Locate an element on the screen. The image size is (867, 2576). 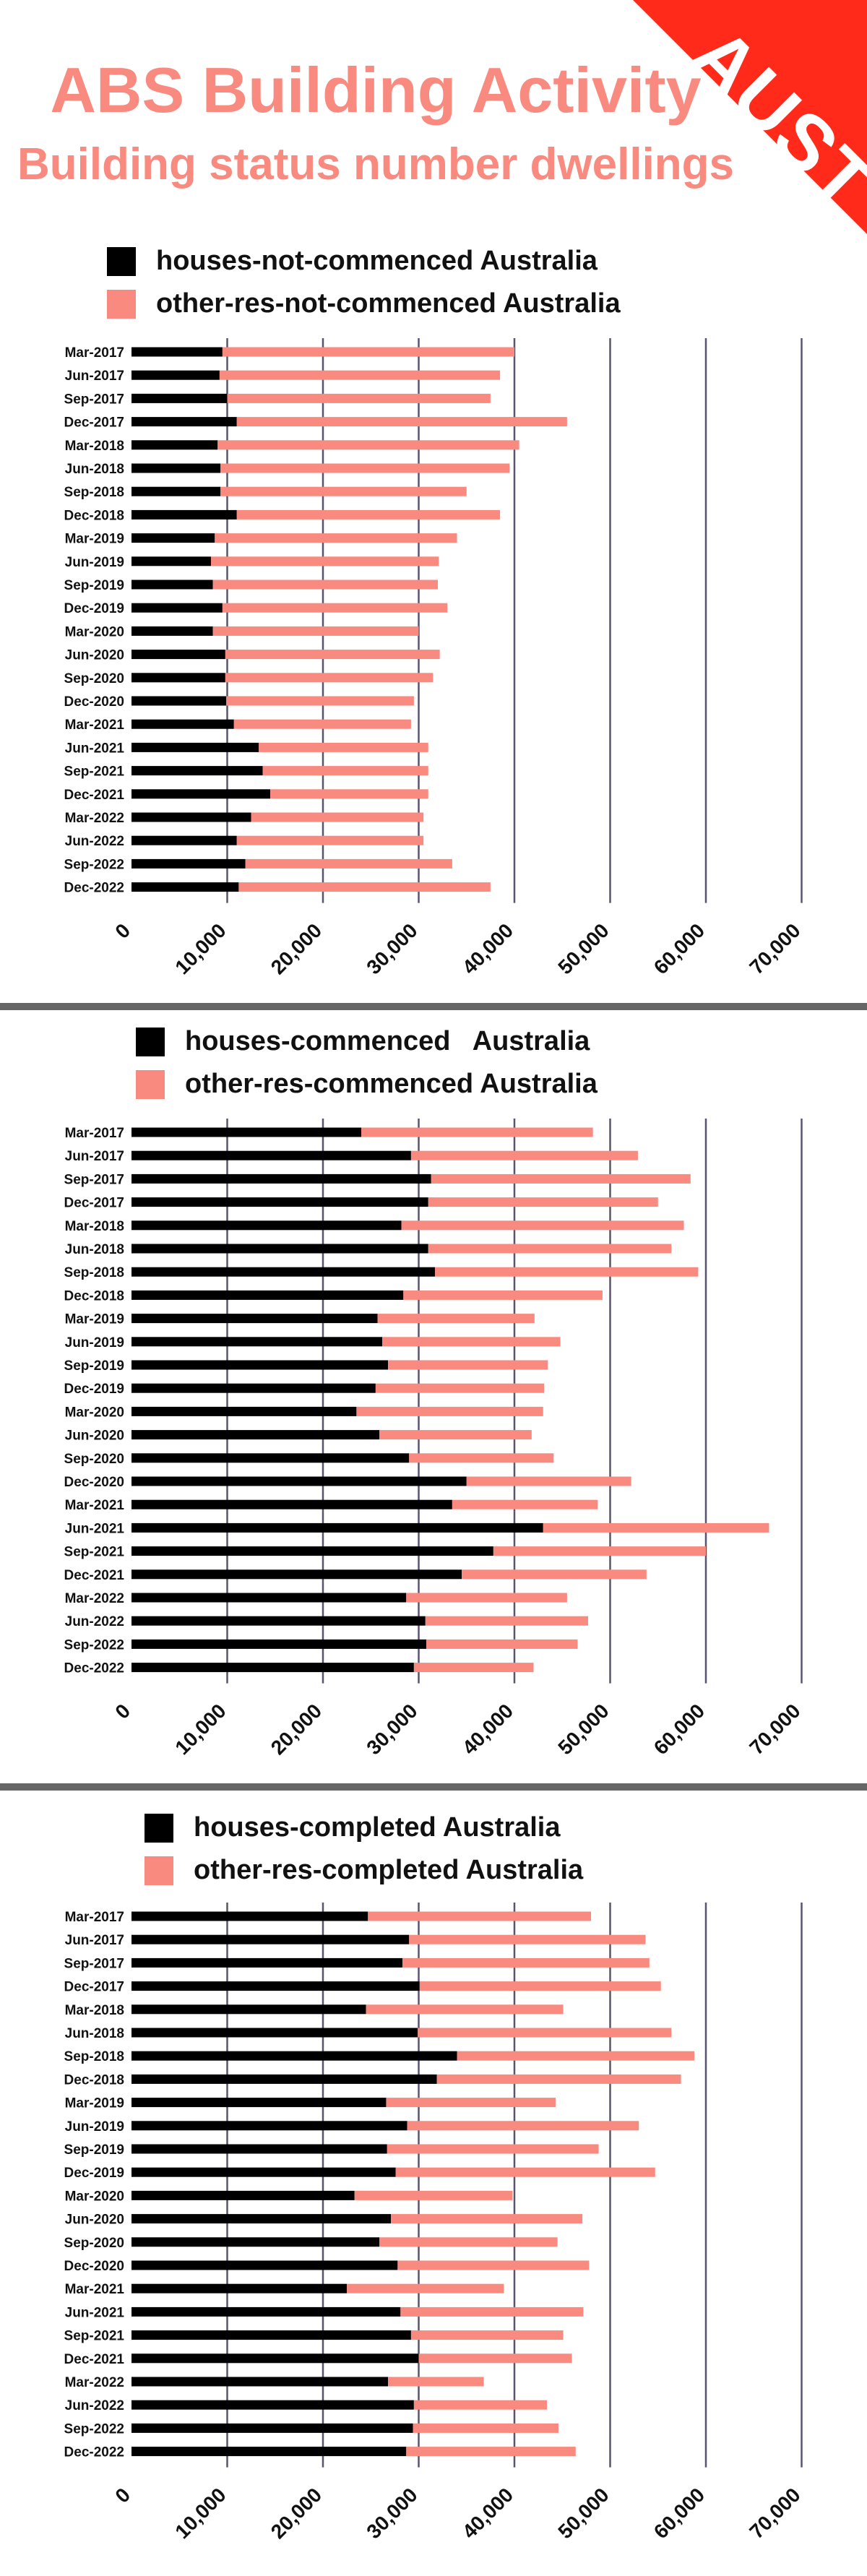
category-label: Dec-2022 is located at coordinates (94, 1668).